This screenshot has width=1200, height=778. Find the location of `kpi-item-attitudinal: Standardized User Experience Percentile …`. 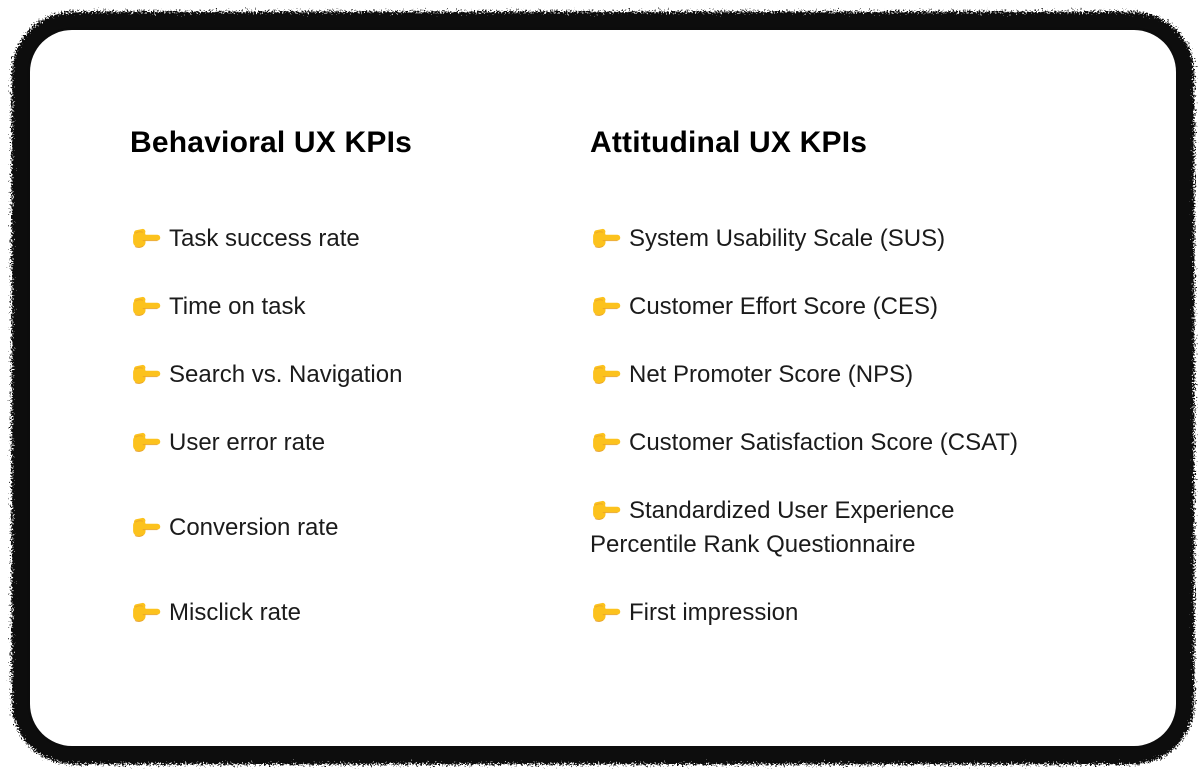

kpi-item-attitudinal: Standardized User Experience Percentile … is located at coordinates (855, 528).